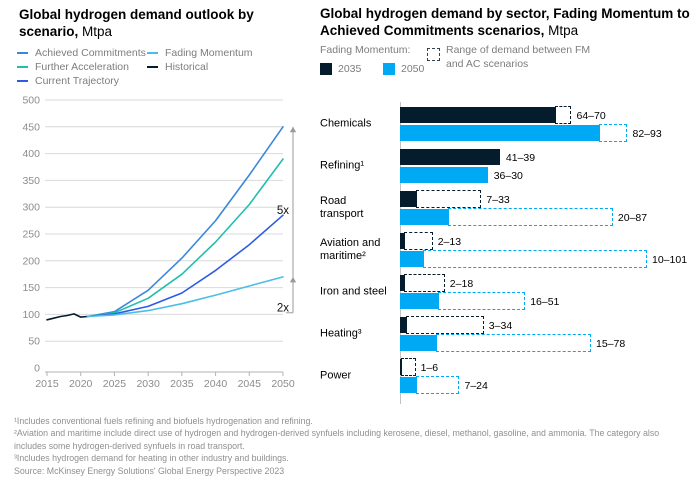 Image resolution: width=699 pixels, height=482 pixels. I want to click on annotation-label-2x: 2x, so click(283, 308).